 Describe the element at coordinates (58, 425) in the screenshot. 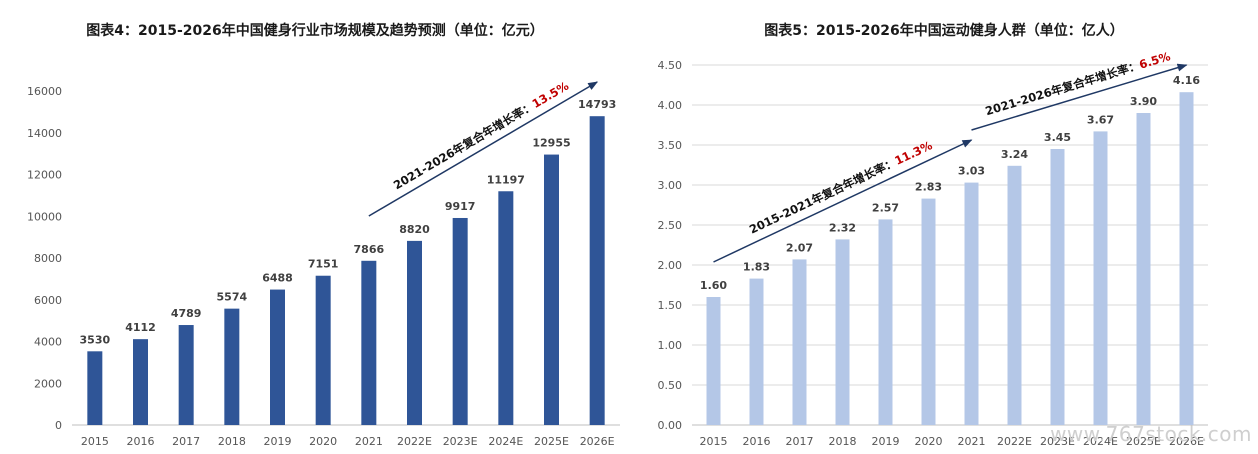

I see `y-tick-label: 0` at that location.